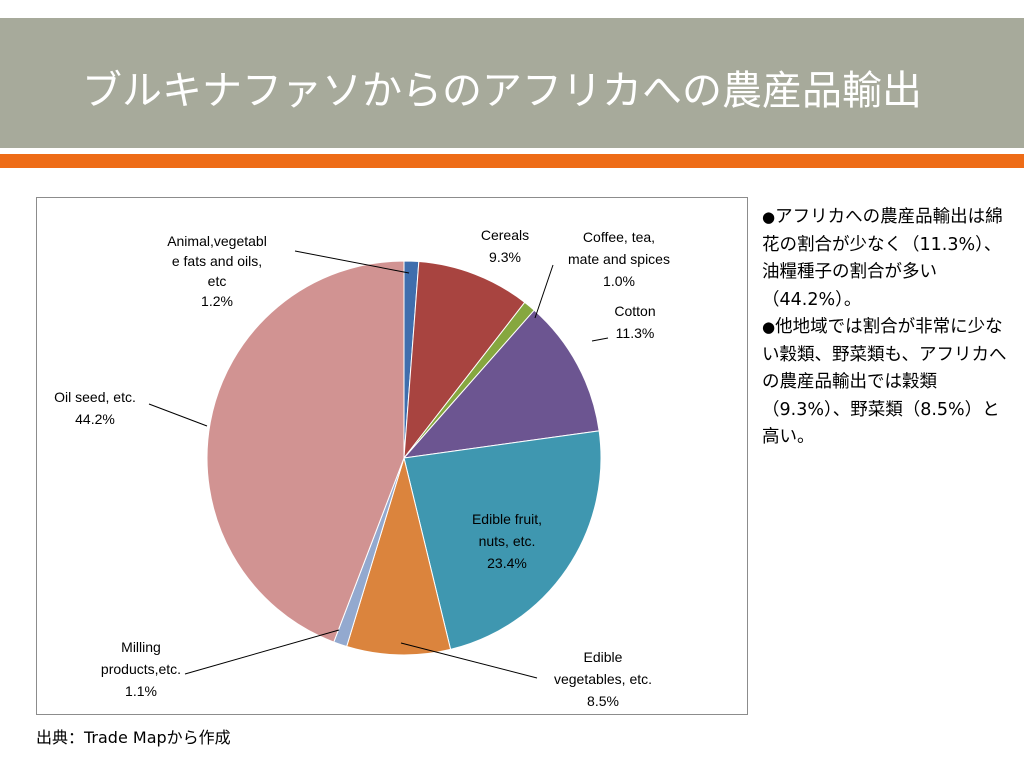 Image resolution: width=1024 pixels, height=768 pixels. Describe the element at coordinates (141, 647) in the screenshot. I see `slice-label-line: Milling` at that location.